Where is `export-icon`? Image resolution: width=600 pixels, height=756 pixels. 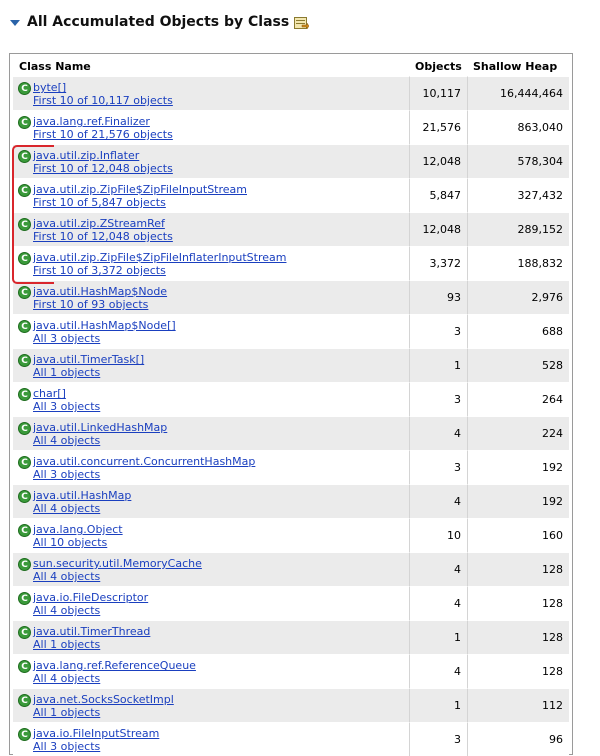
export-icon is located at coordinates (302, 22).